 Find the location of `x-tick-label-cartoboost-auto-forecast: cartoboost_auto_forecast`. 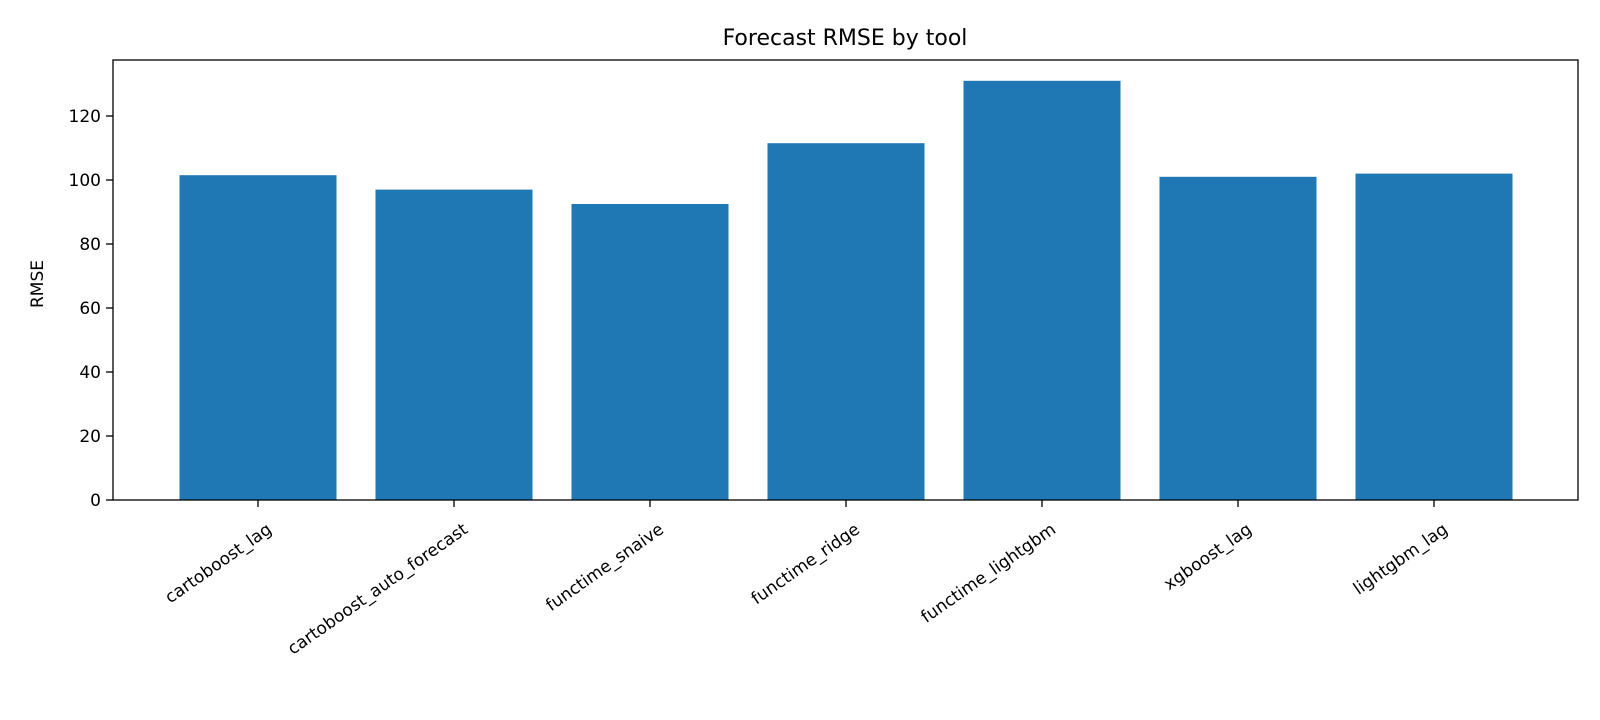

x-tick-label-cartoboost-auto-forecast: cartoboost_auto_forecast is located at coordinates (378, 589).